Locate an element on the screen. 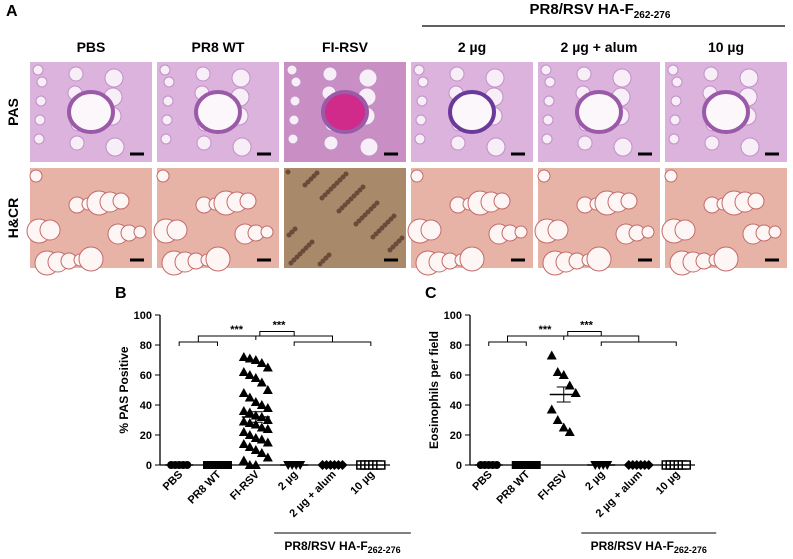 This screenshot has height=559, width=793. x-tick-label: FI-RSV is located at coordinates (553, 485).